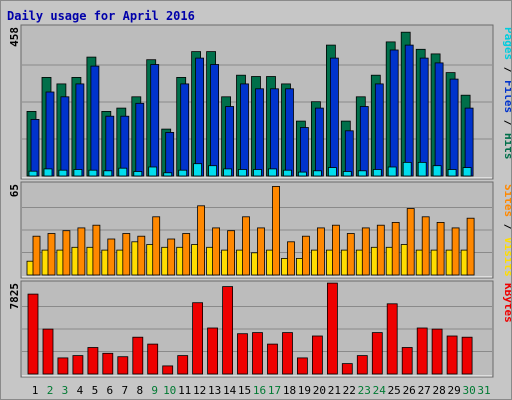 This screenshot has width=512, height=400. Describe the element at coordinates (364, 390) in the screenshot. I see `x-tick-label: 23` at that location.